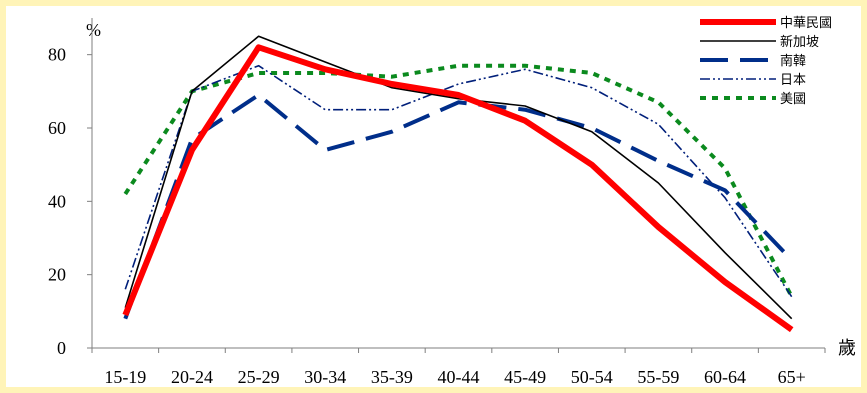 The height and width of the screenshot is (393, 867). I want to click on x-tick-label: 20-24, so click(192, 377).